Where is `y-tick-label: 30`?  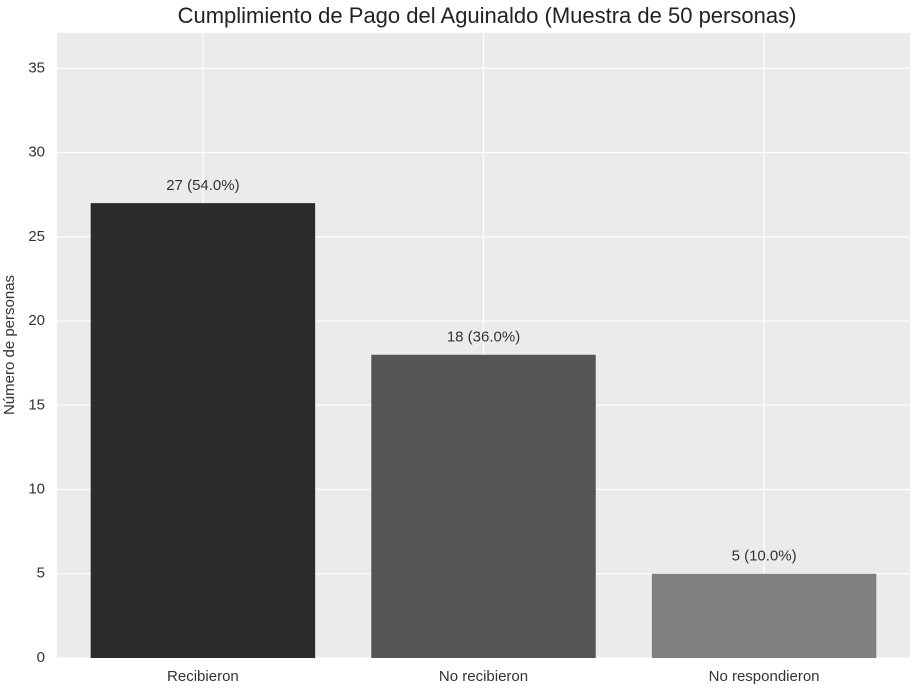
y-tick-label: 30 is located at coordinates (36, 152).